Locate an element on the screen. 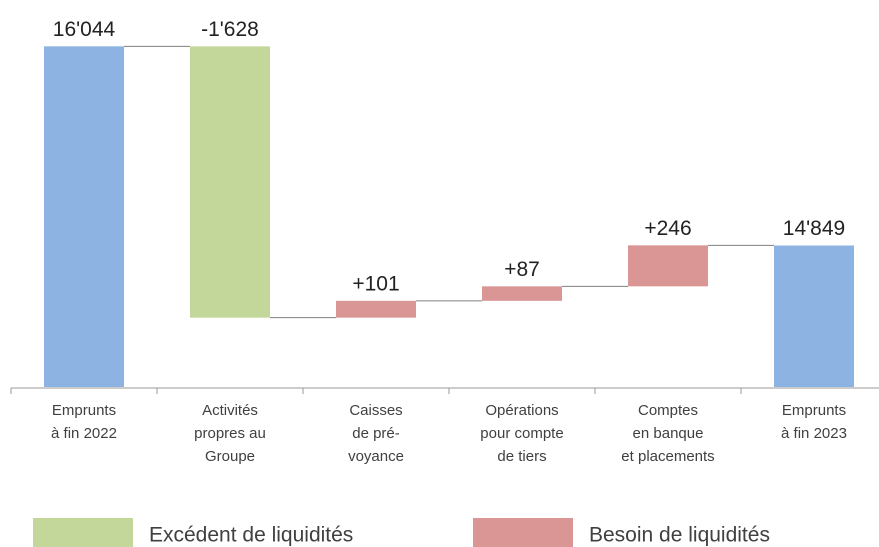  x-tick-label: Comptes is located at coordinates (668, 410).